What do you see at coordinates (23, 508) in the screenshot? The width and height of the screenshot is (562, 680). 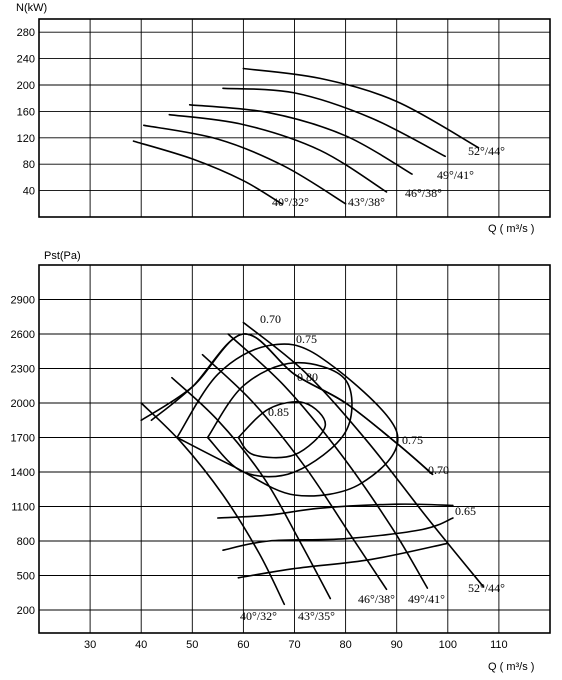 I see `bottom-y-tick-label: 1100` at bounding box center [23, 508].